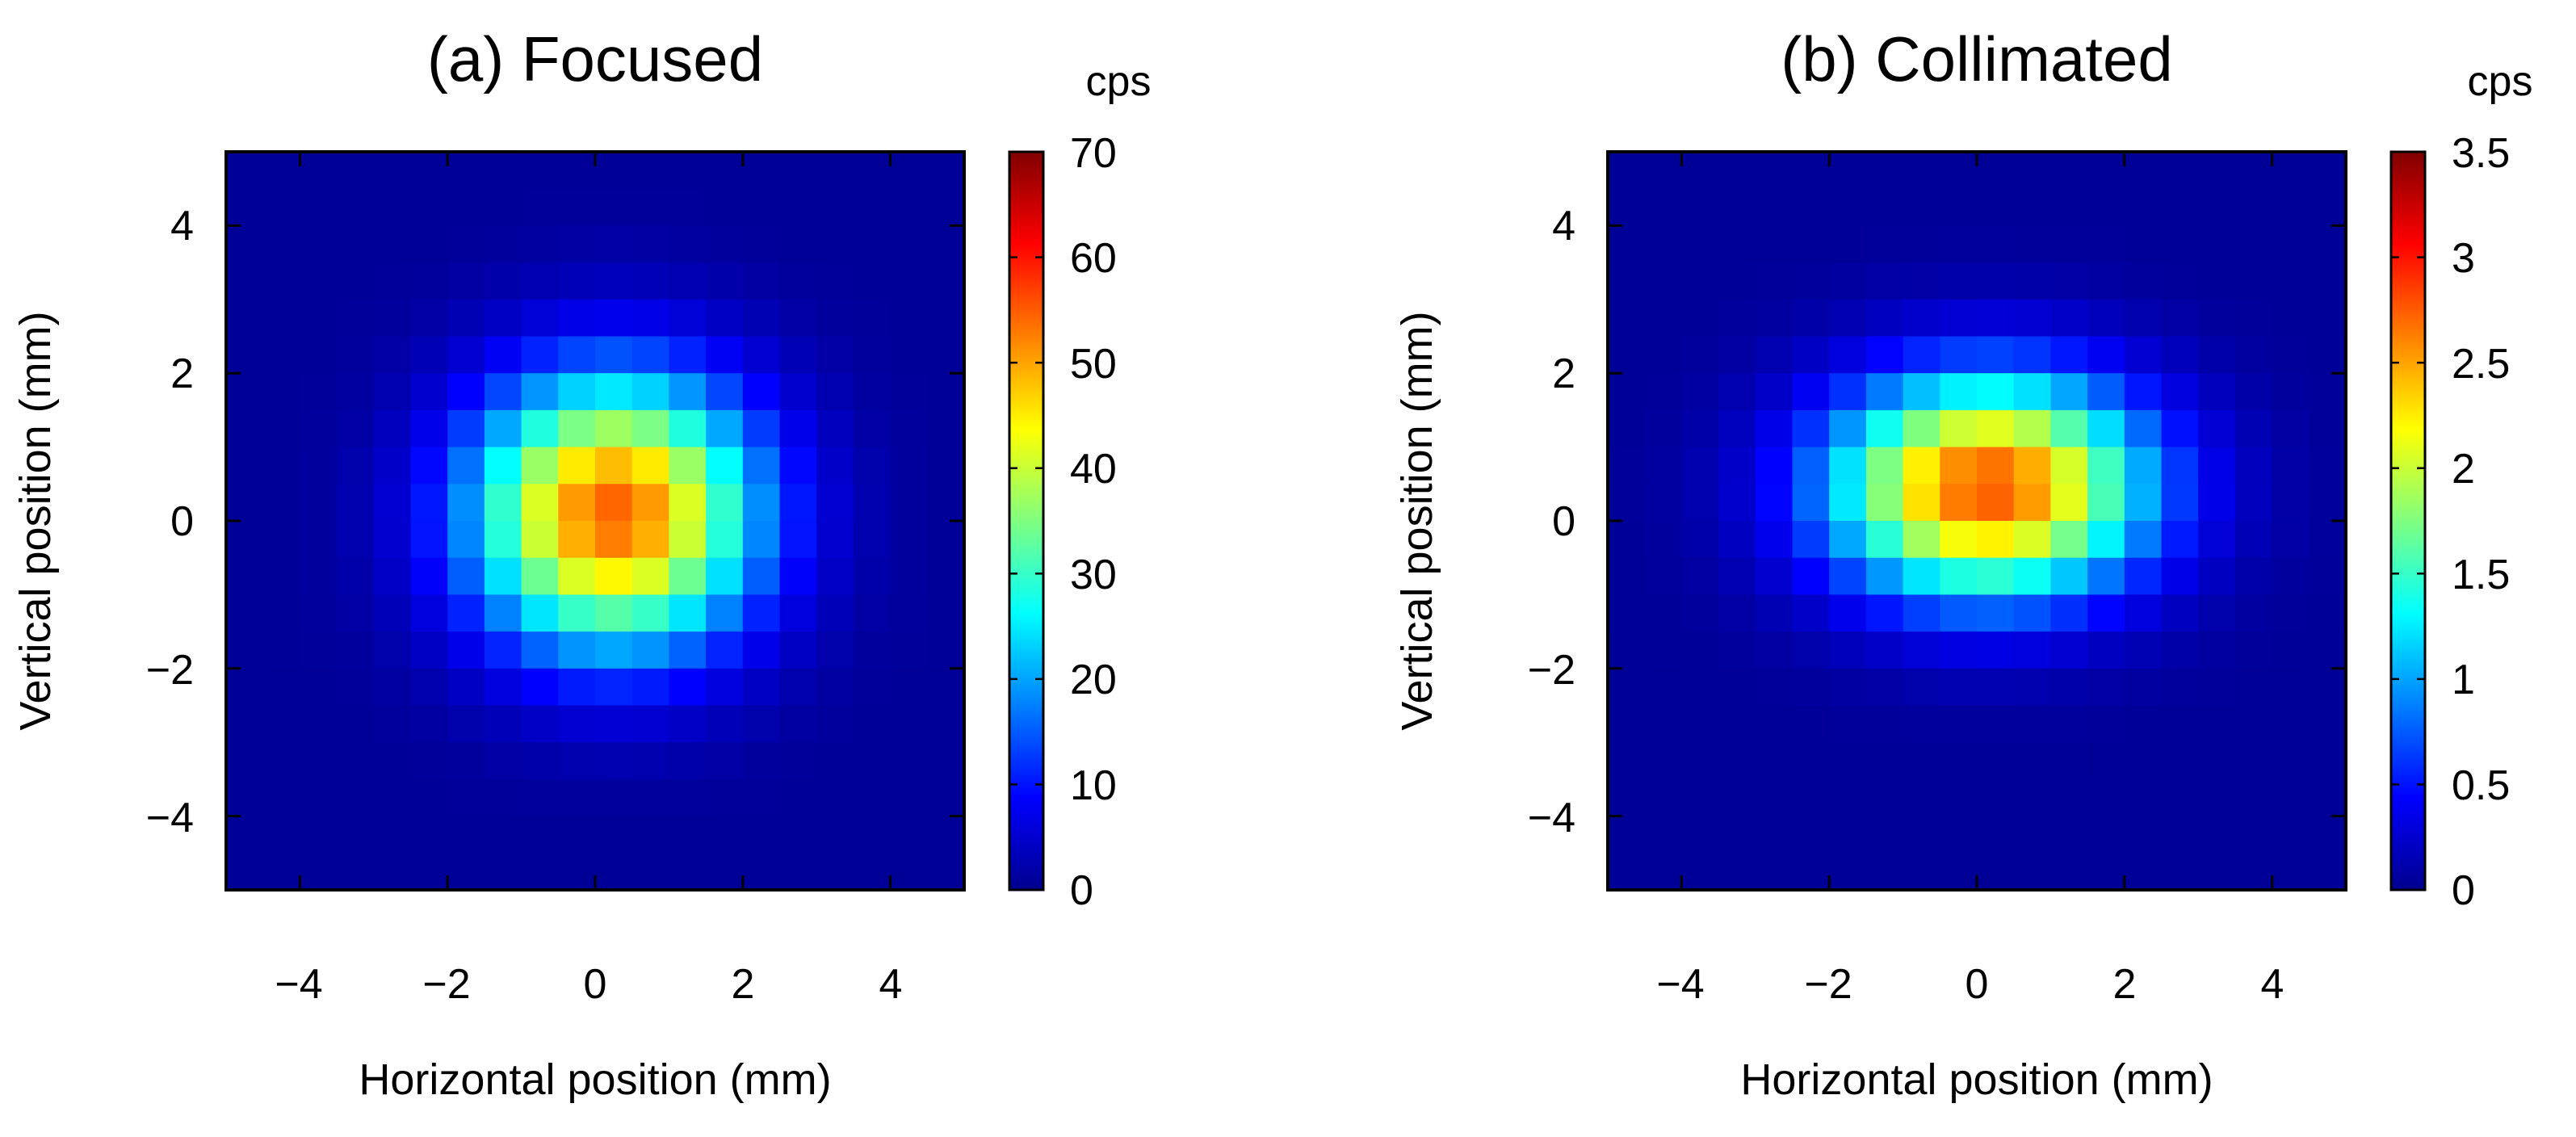  I want to click on panel-a-xtick-label: 0, so click(595, 984).